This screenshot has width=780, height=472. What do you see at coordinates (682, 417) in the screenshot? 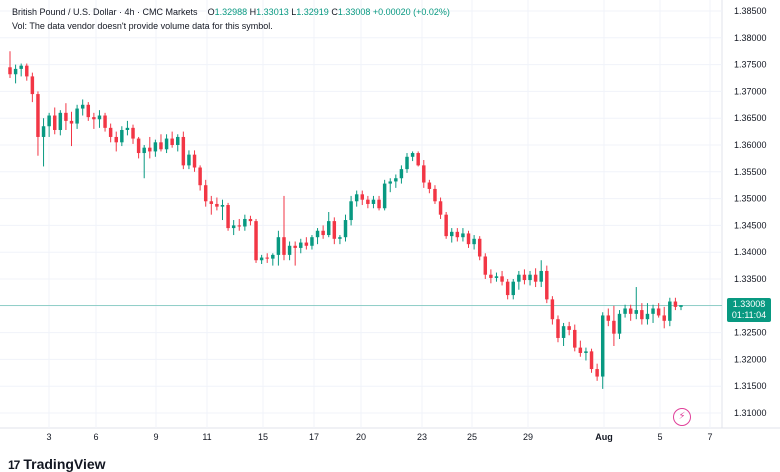
I see `lightning-icon: ⚡` at bounding box center [682, 417].